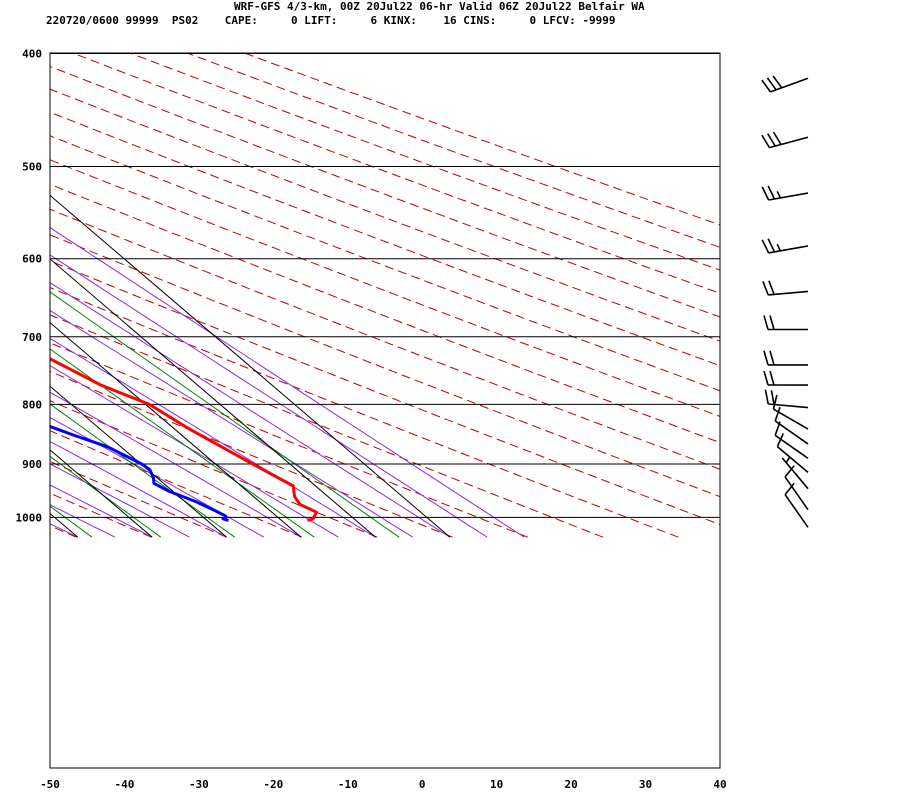 This screenshot has width=900, height=800. I want to click on x-tick-label: 0, so click(422, 784).